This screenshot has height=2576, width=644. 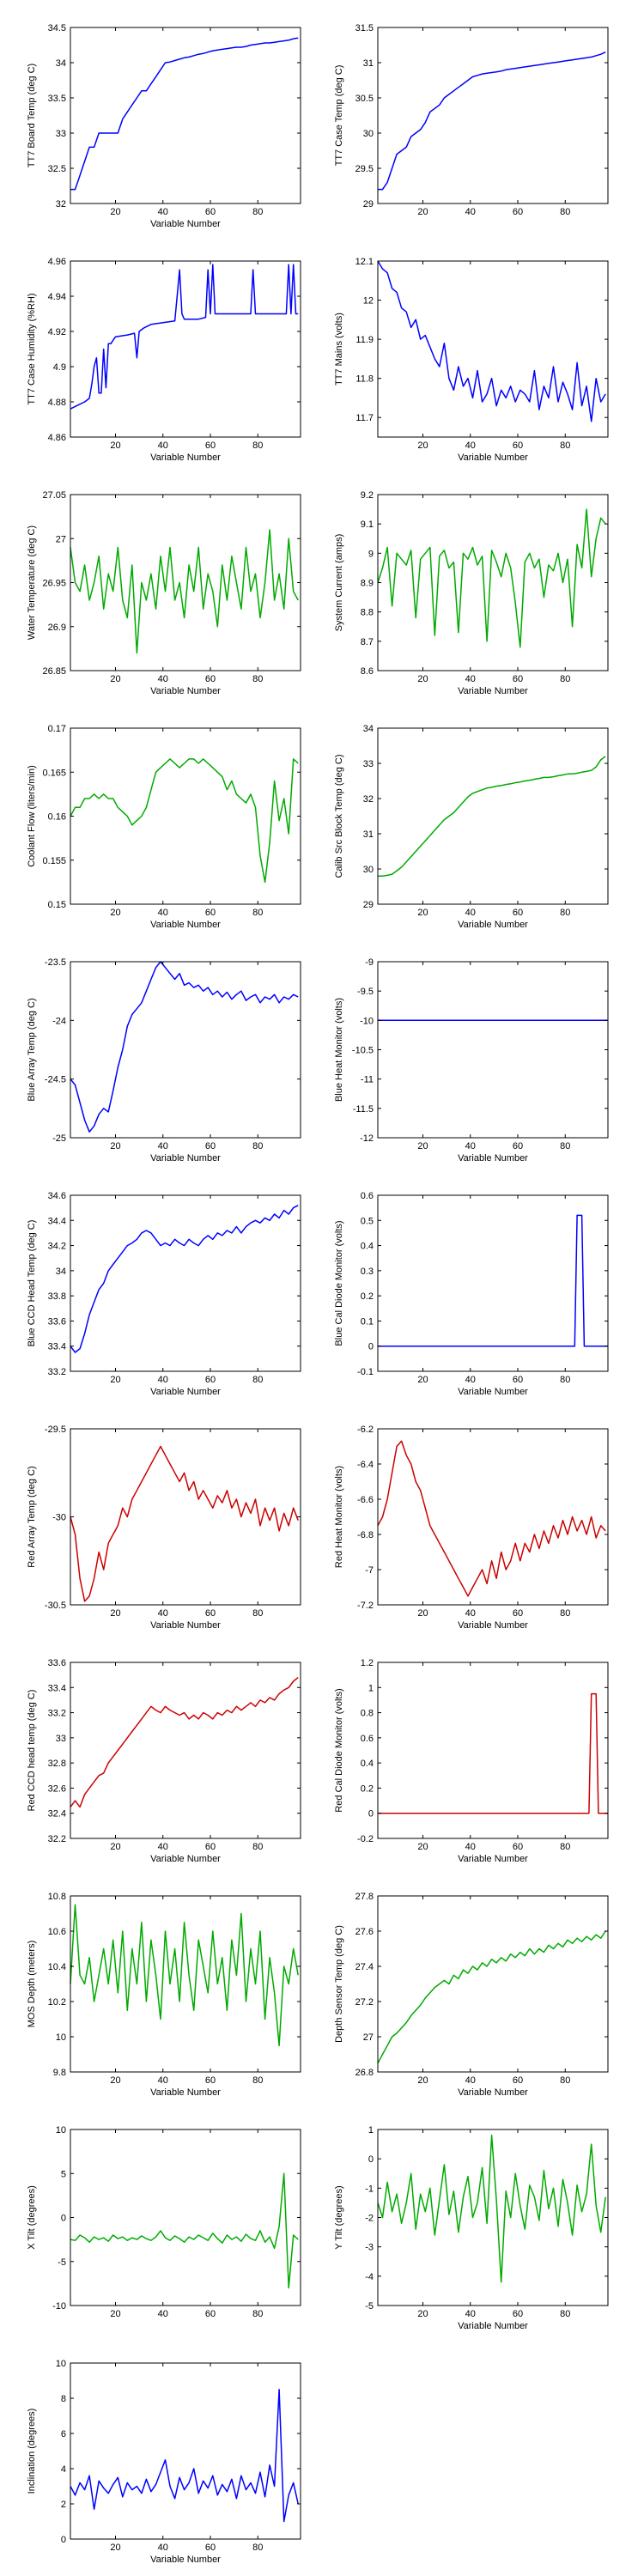 What do you see at coordinates (365, 379) in the screenshot?
I see `y-tick-label: 11.8` at bounding box center [365, 379].